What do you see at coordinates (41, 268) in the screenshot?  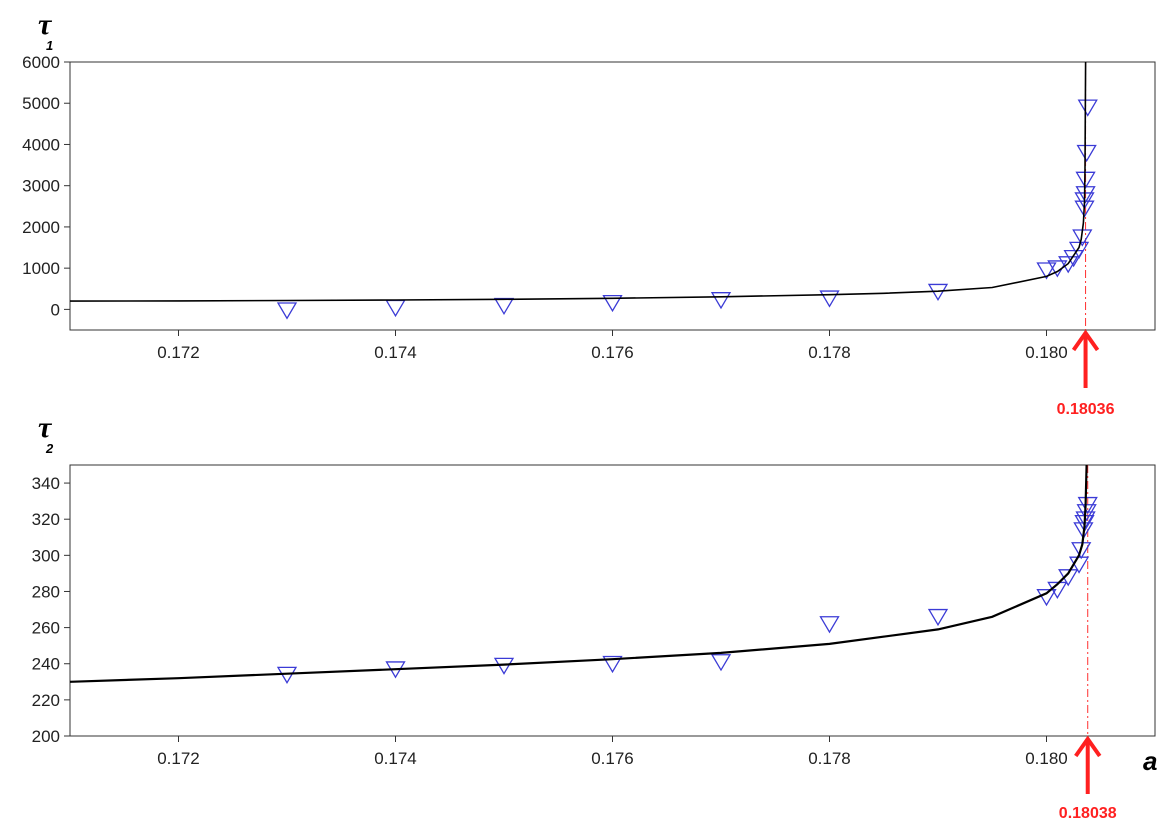 I see `y-tick-label: 1000` at bounding box center [41, 268].